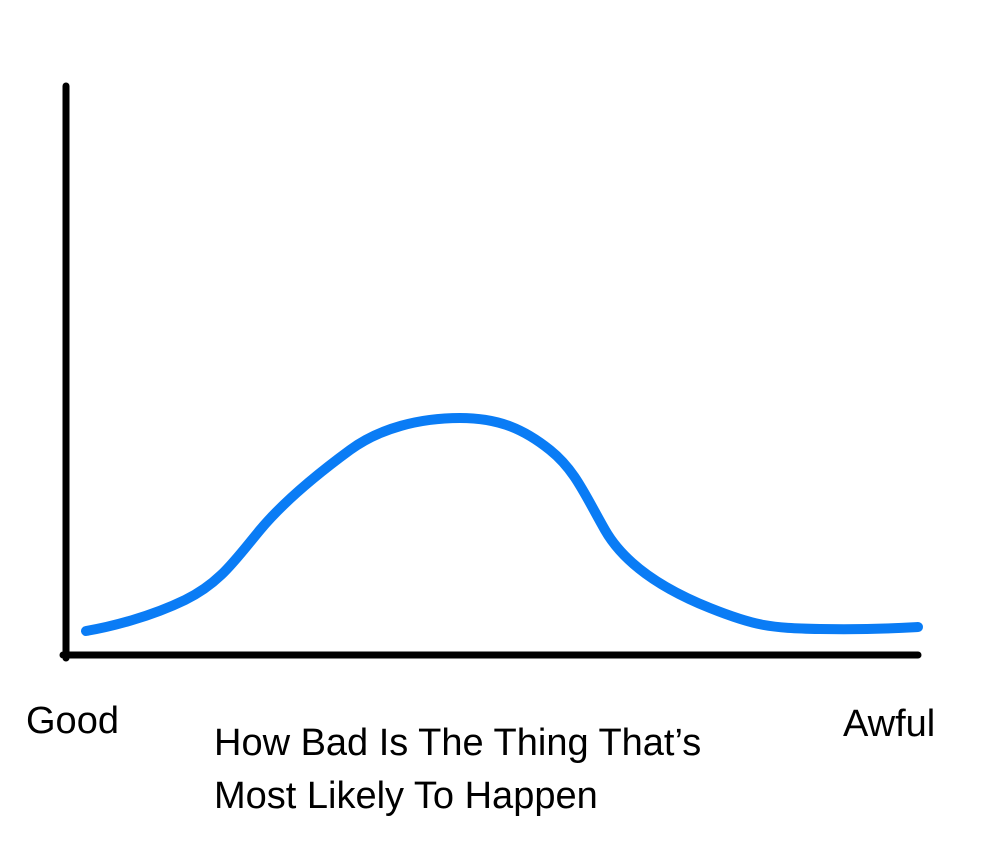 Image resolution: width=981 pixels, height=860 pixels. What do you see at coordinates (457, 743) in the screenshot?
I see `axis-title-line: How Bad Is The Thing That’s` at bounding box center [457, 743].